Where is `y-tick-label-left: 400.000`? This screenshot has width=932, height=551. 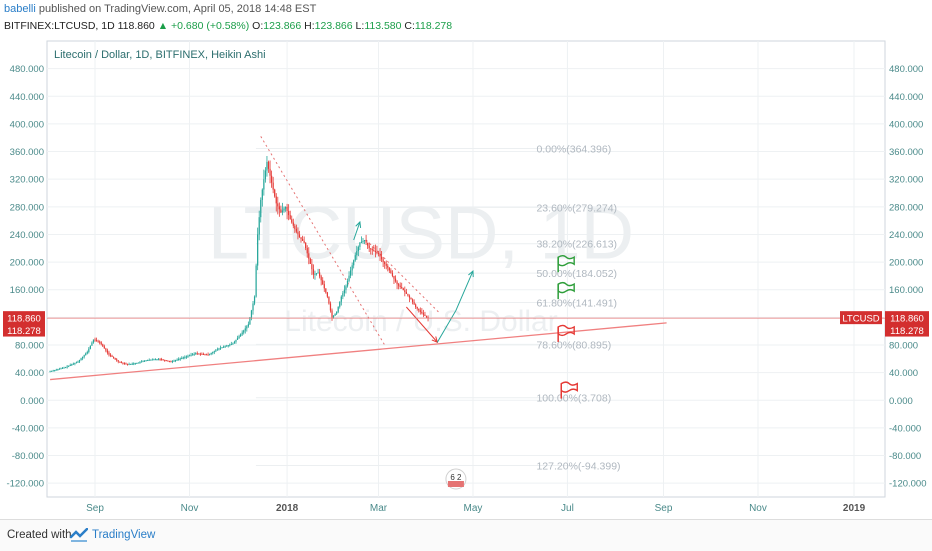
y-tick-label-left: 400.000 is located at coordinates (27, 124).